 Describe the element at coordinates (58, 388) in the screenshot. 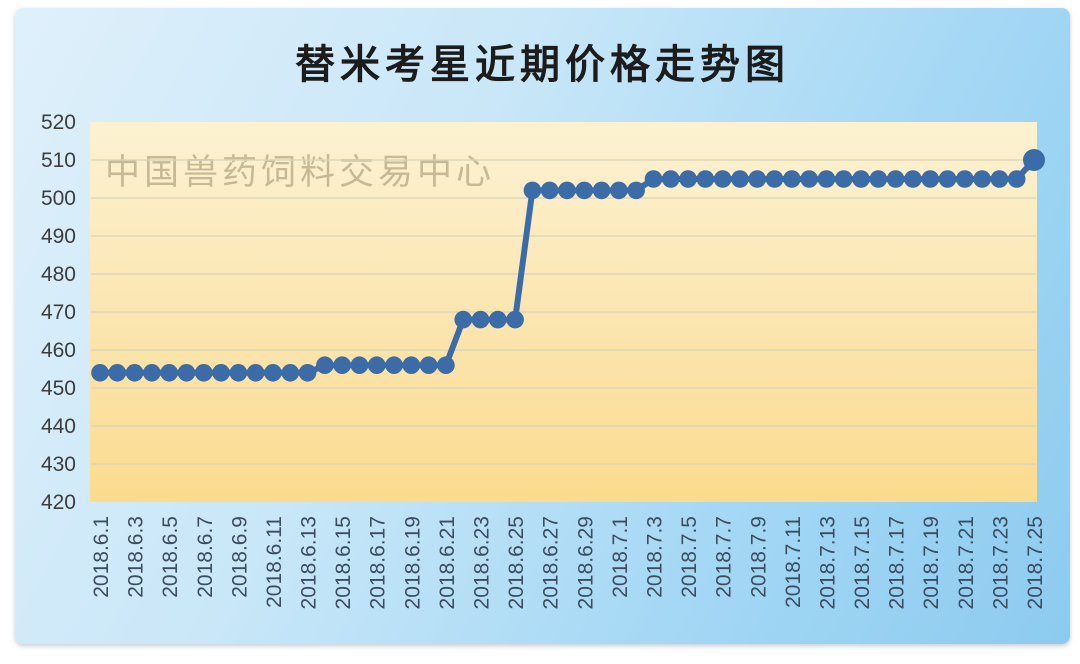

I see `y-tick-label: 450` at that location.